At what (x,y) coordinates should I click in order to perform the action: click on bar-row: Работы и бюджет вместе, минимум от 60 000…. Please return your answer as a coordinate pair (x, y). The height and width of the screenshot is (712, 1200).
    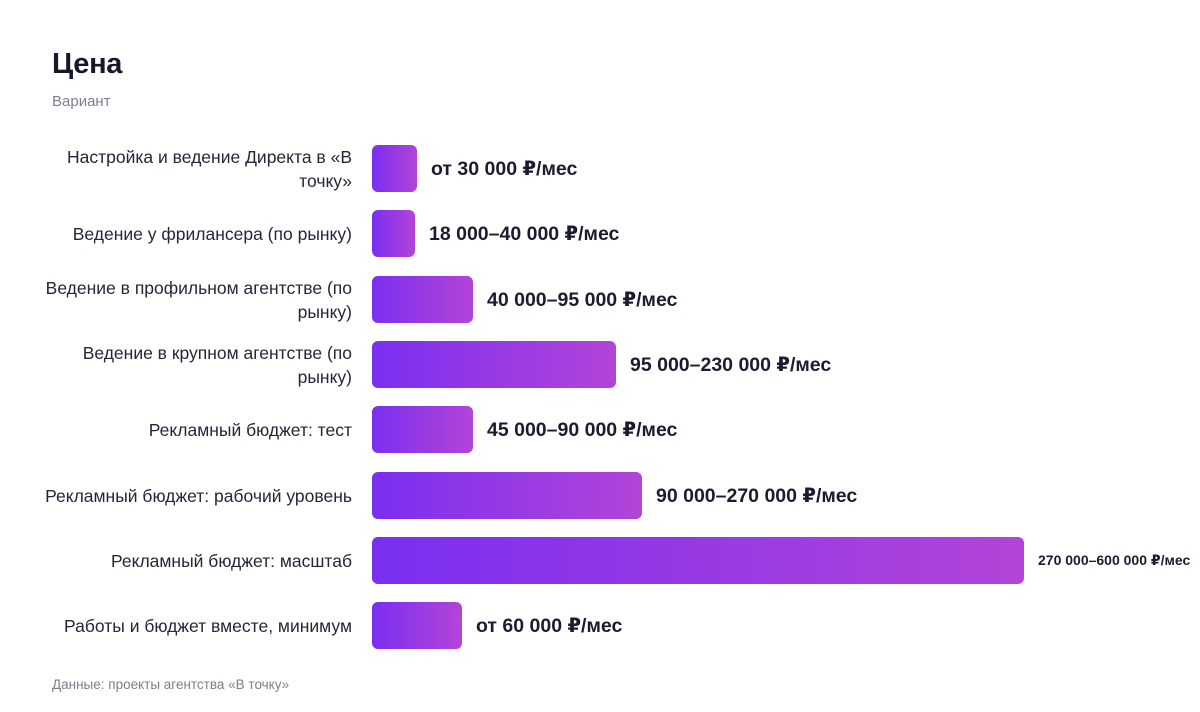
    Looking at the image, I should click on (600, 625).